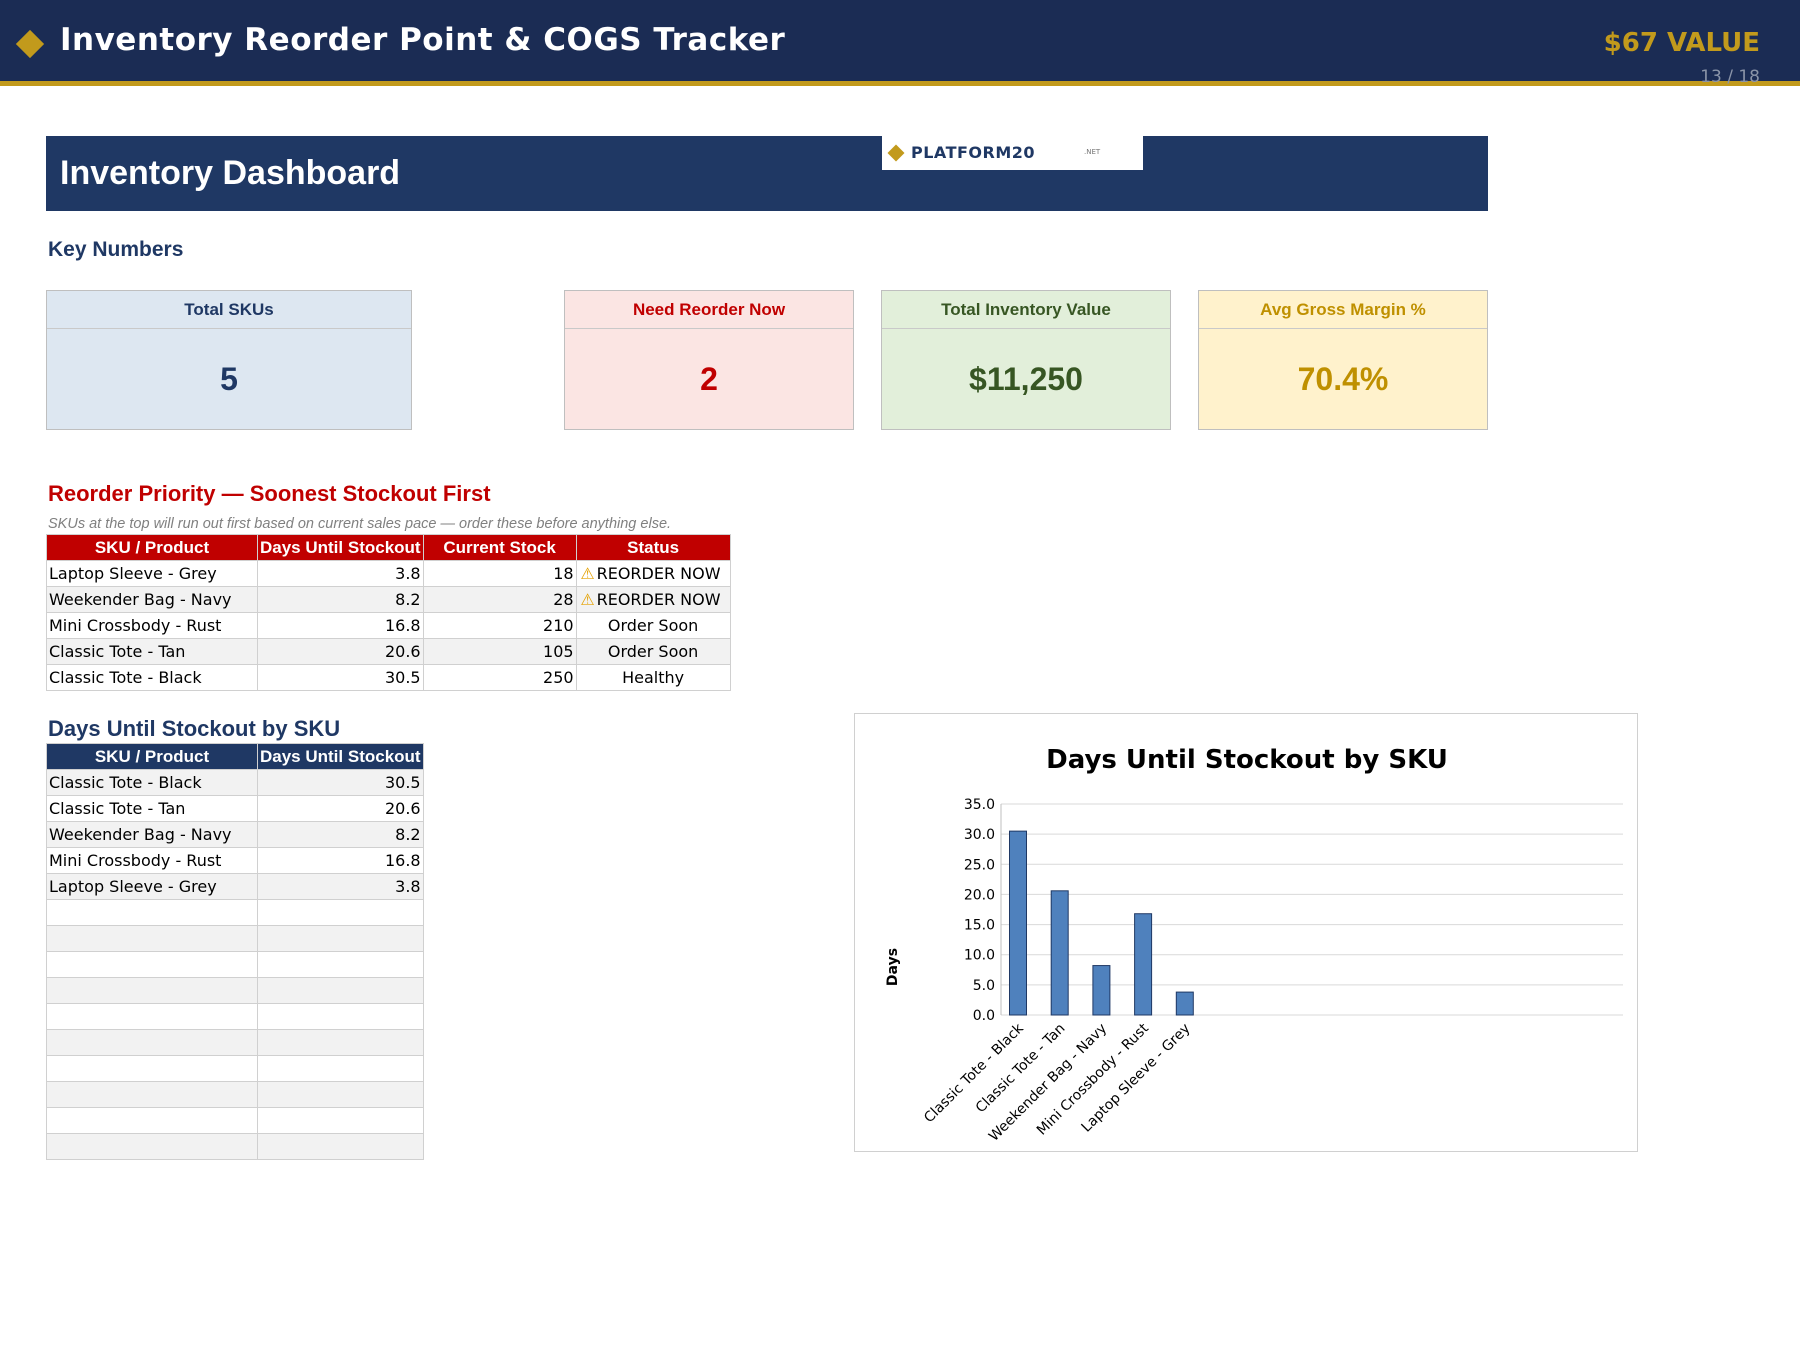  Describe the element at coordinates (229, 310) in the screenshot. I see `kpi-label: Total SKUs` at that location.